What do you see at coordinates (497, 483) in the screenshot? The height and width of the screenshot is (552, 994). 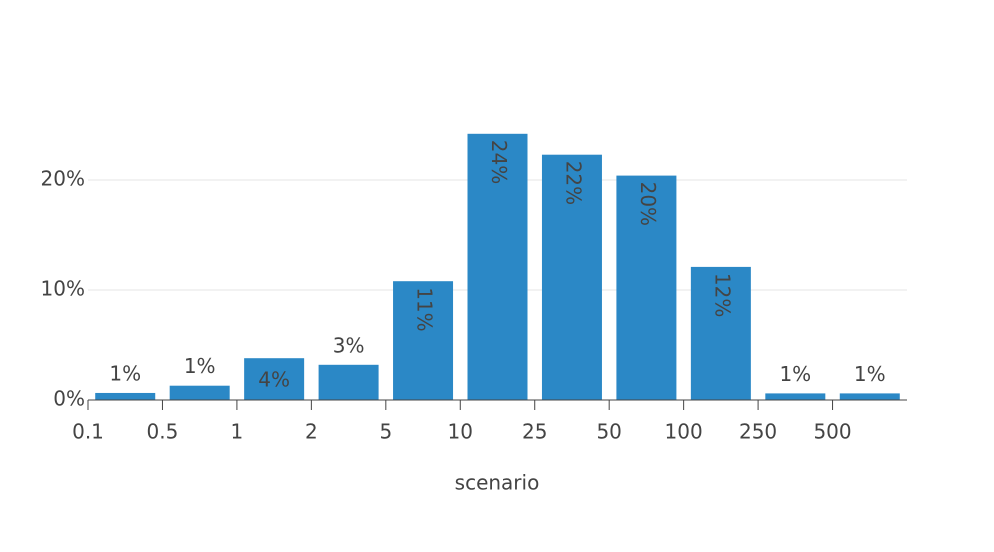 I see `x-axis-title: scenario` at bounding box center [497, 483].